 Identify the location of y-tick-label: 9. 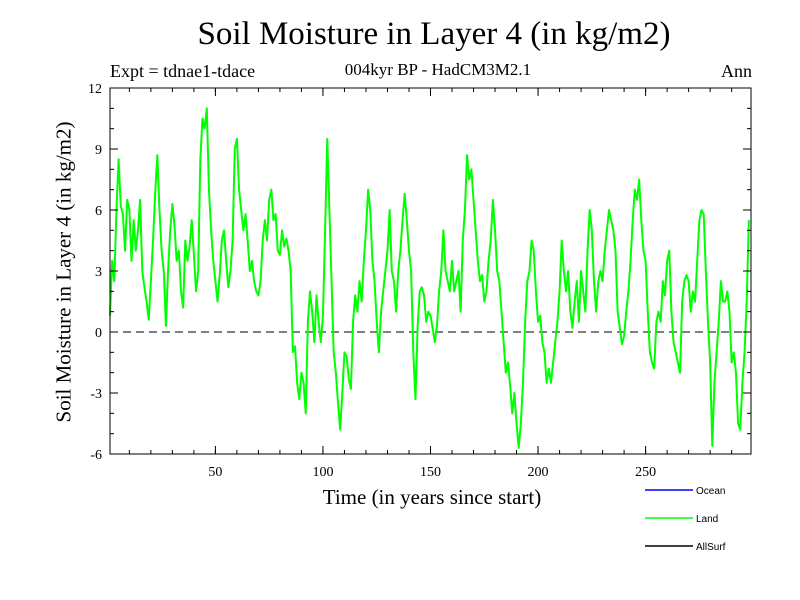
(98, 150).